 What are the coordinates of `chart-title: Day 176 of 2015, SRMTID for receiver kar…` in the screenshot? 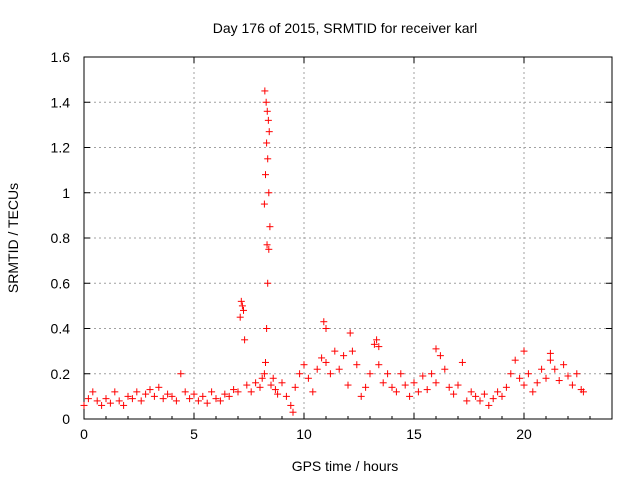 It's located at (345, 28).